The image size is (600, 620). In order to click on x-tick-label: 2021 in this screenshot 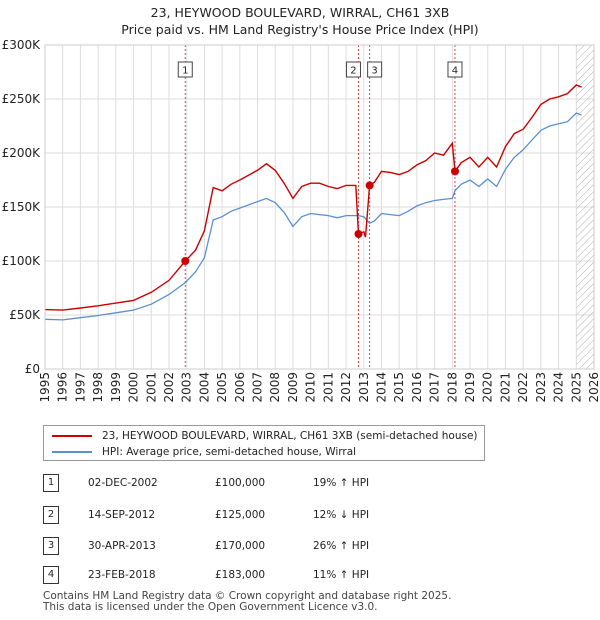, I will do `click(505, 387)`.